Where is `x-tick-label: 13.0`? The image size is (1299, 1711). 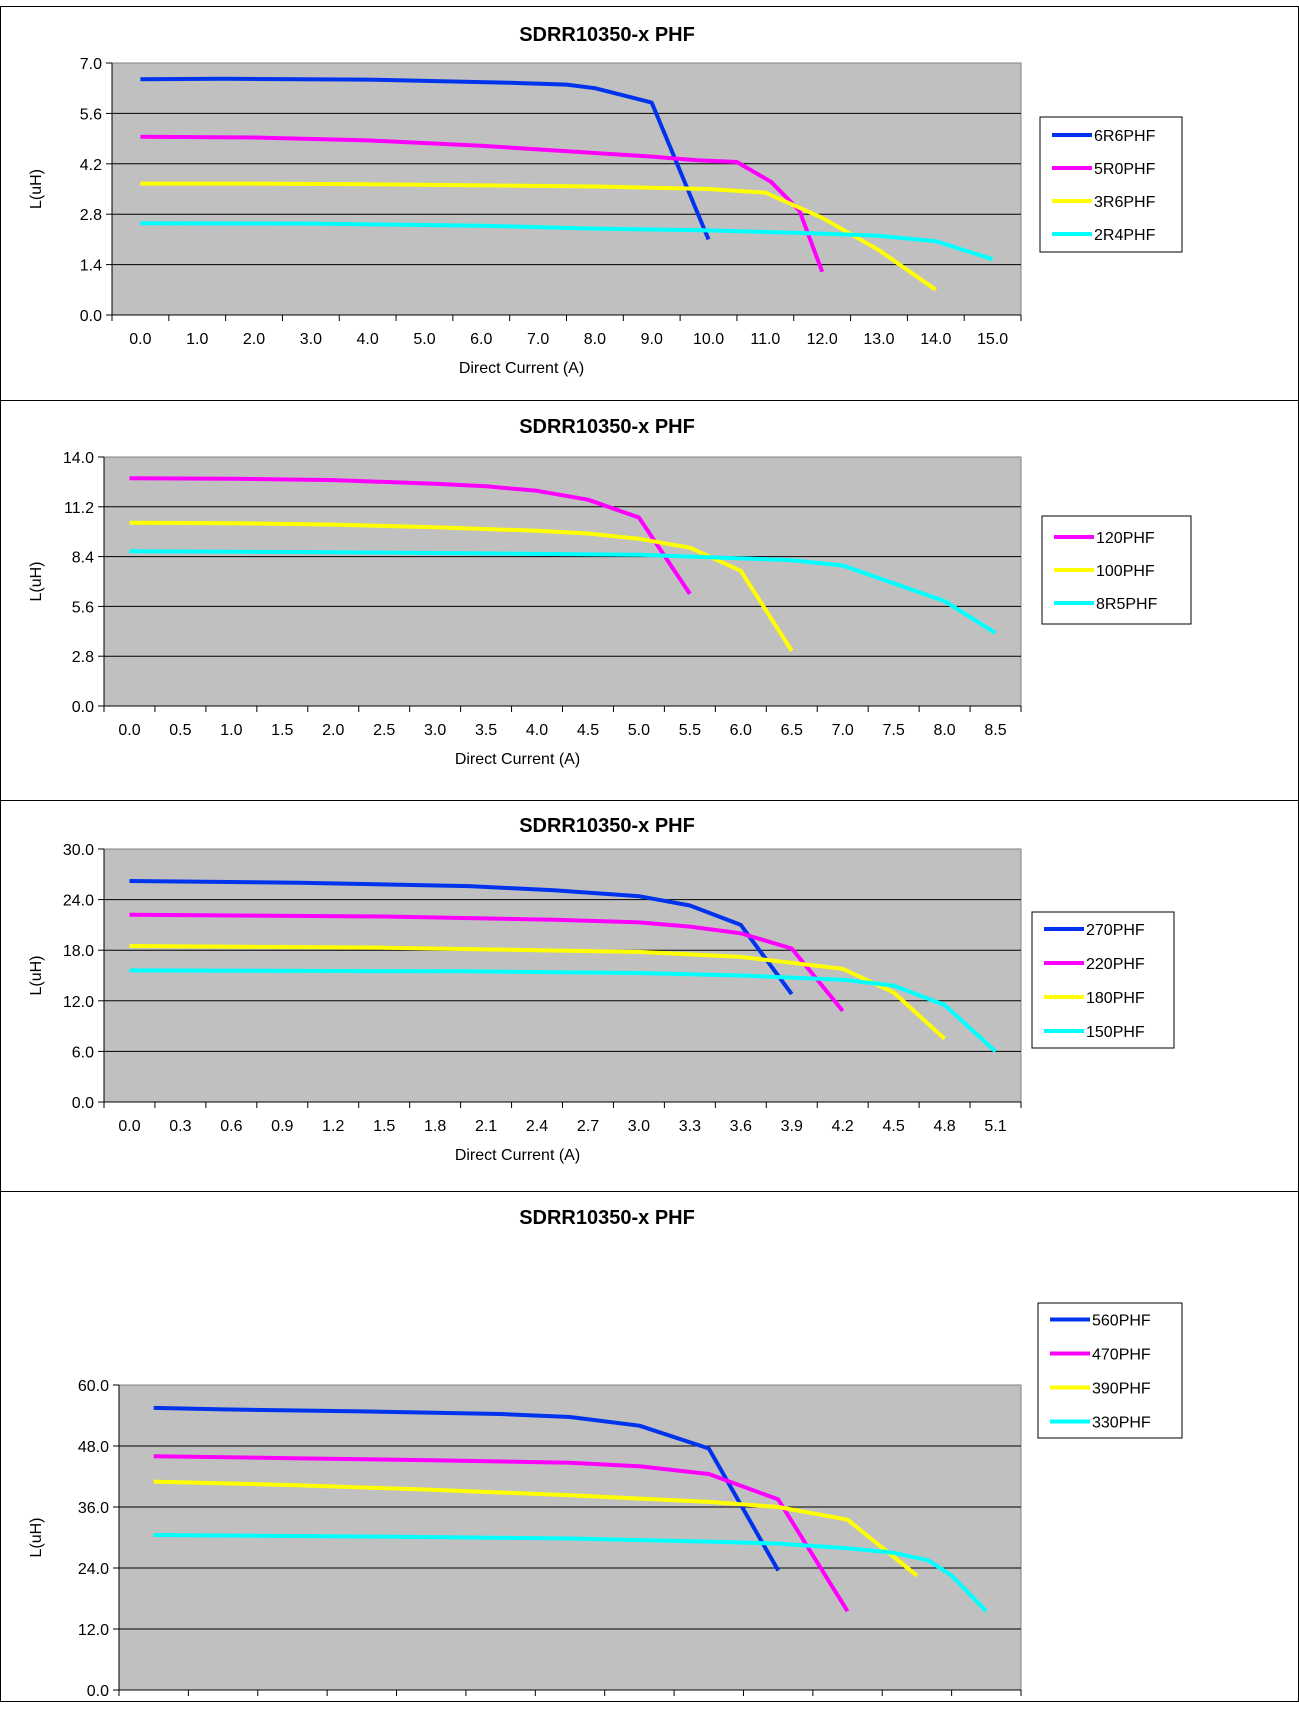 x-tick-label: 13.0 is located at coordinates (878, 339).